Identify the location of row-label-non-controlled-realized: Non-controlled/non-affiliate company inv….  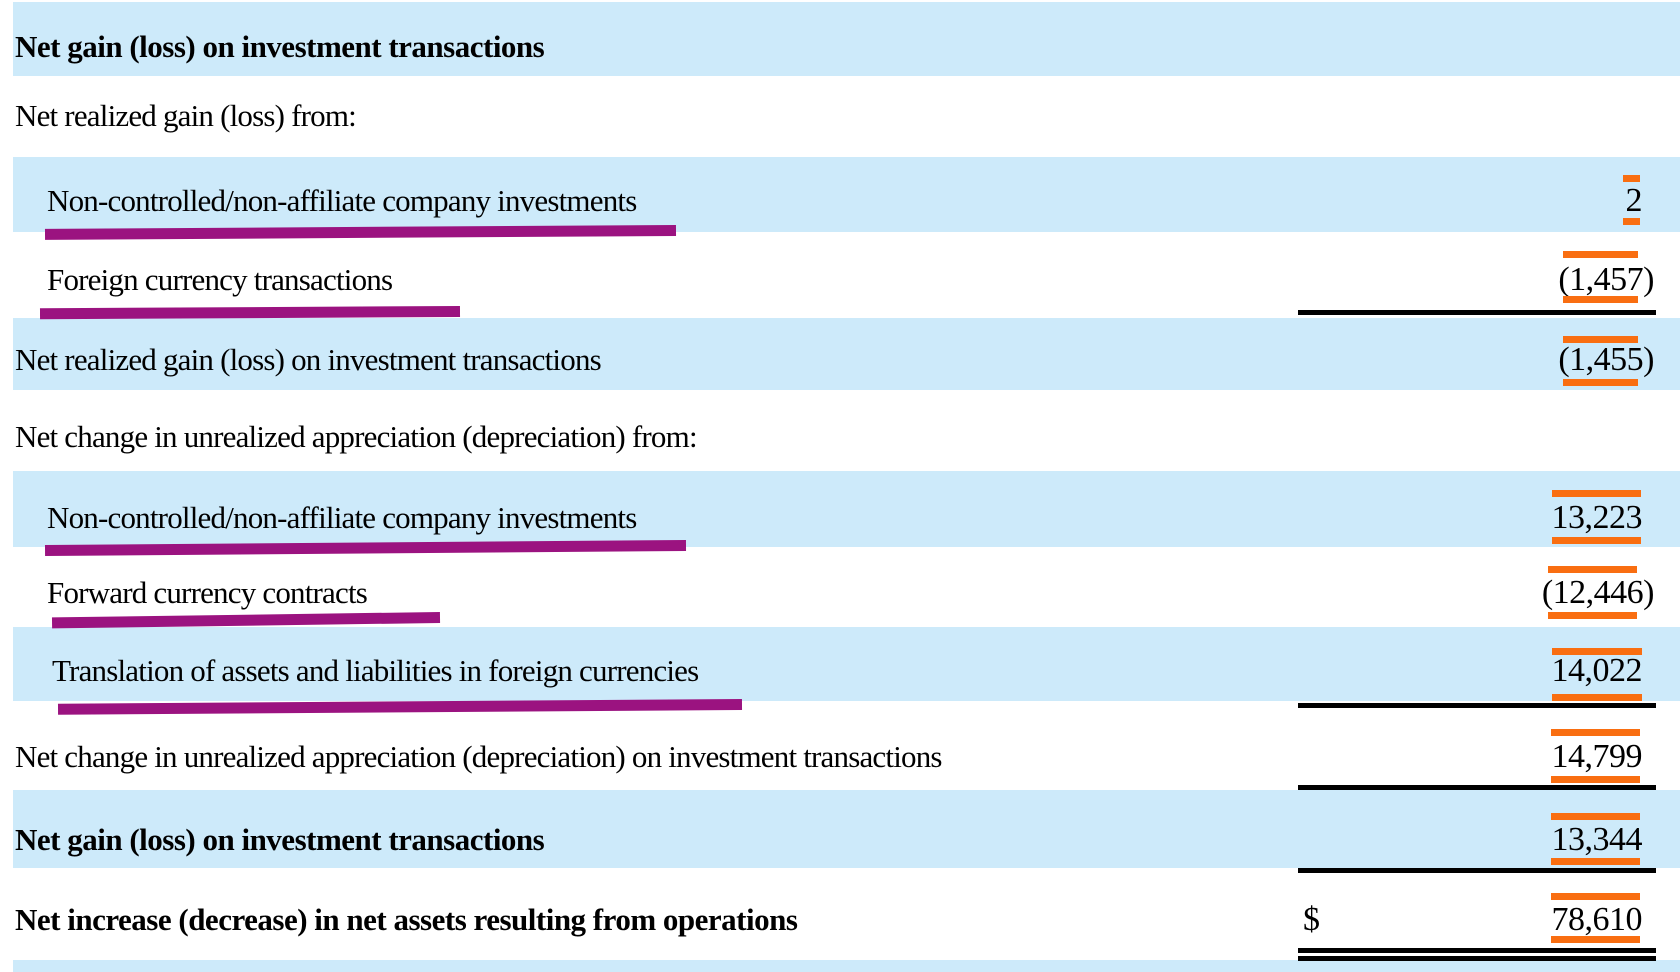
(342, 200).